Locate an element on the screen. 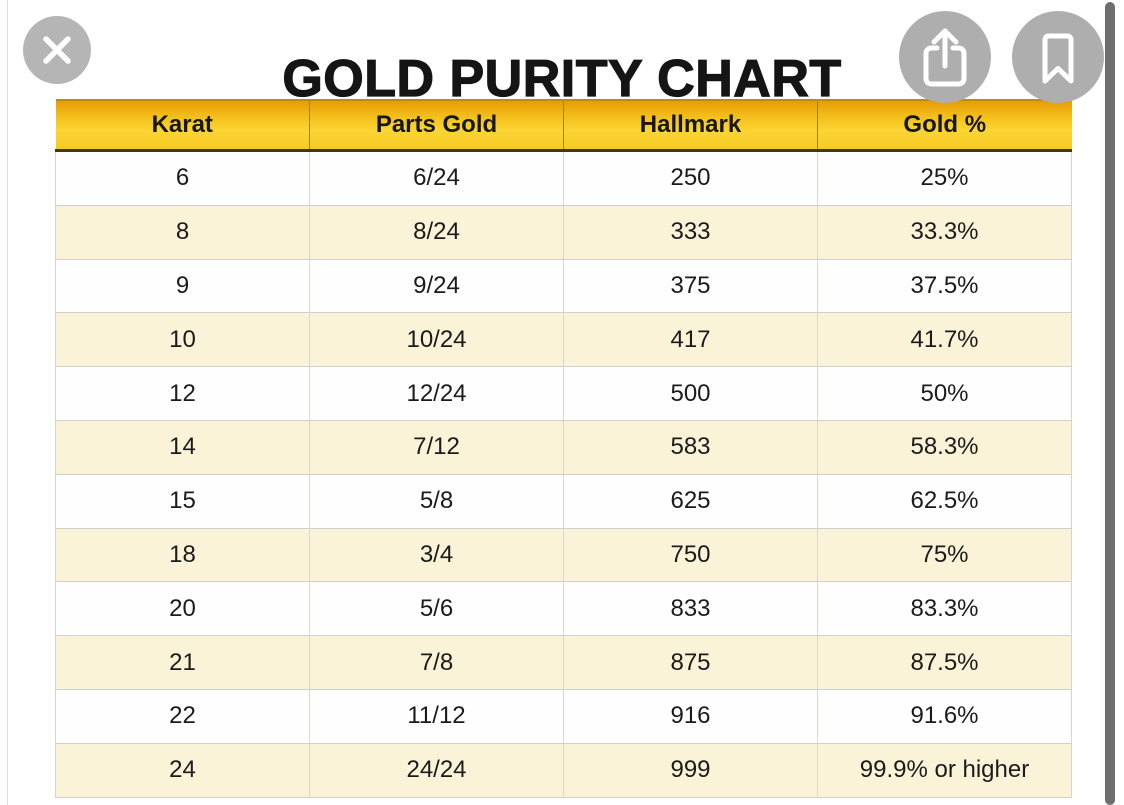 This screenshot has height=805, width=1124. cell-hallmark: 500 is located at coordinates (690, 393).